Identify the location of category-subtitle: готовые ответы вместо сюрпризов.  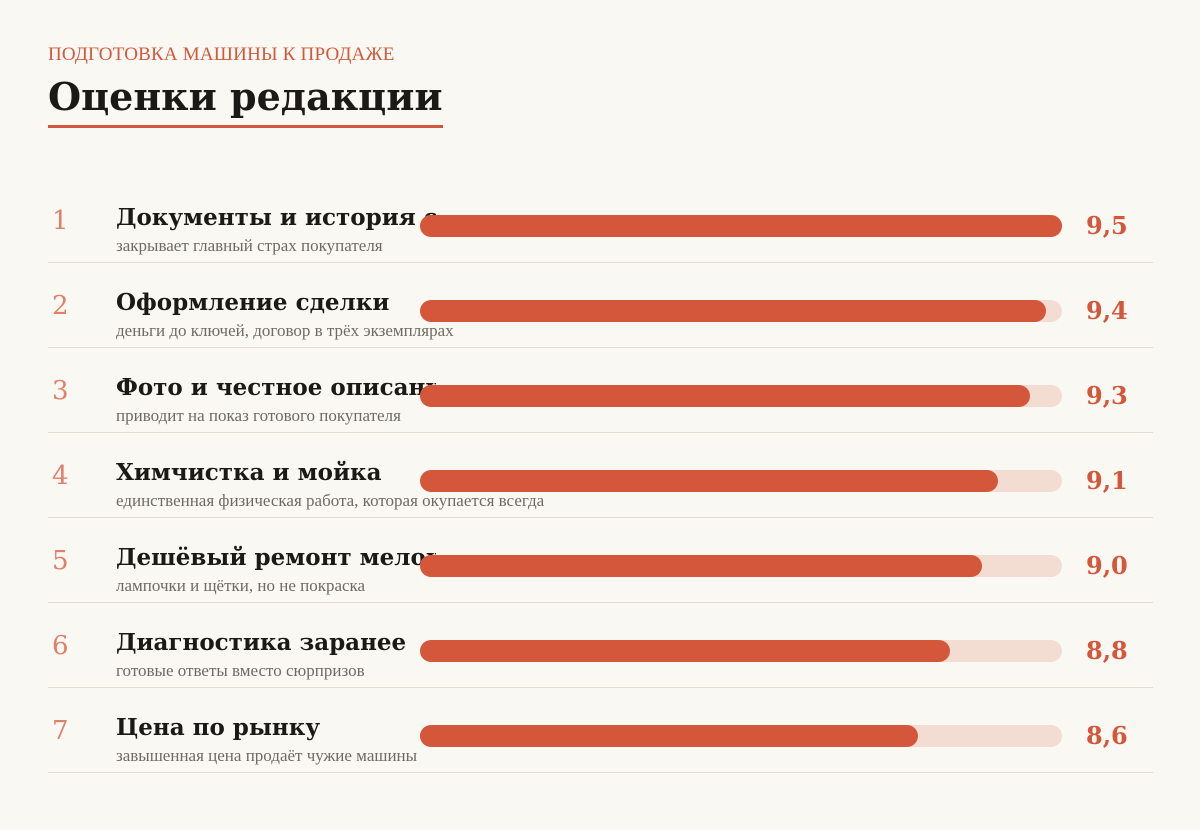
(240, 670).